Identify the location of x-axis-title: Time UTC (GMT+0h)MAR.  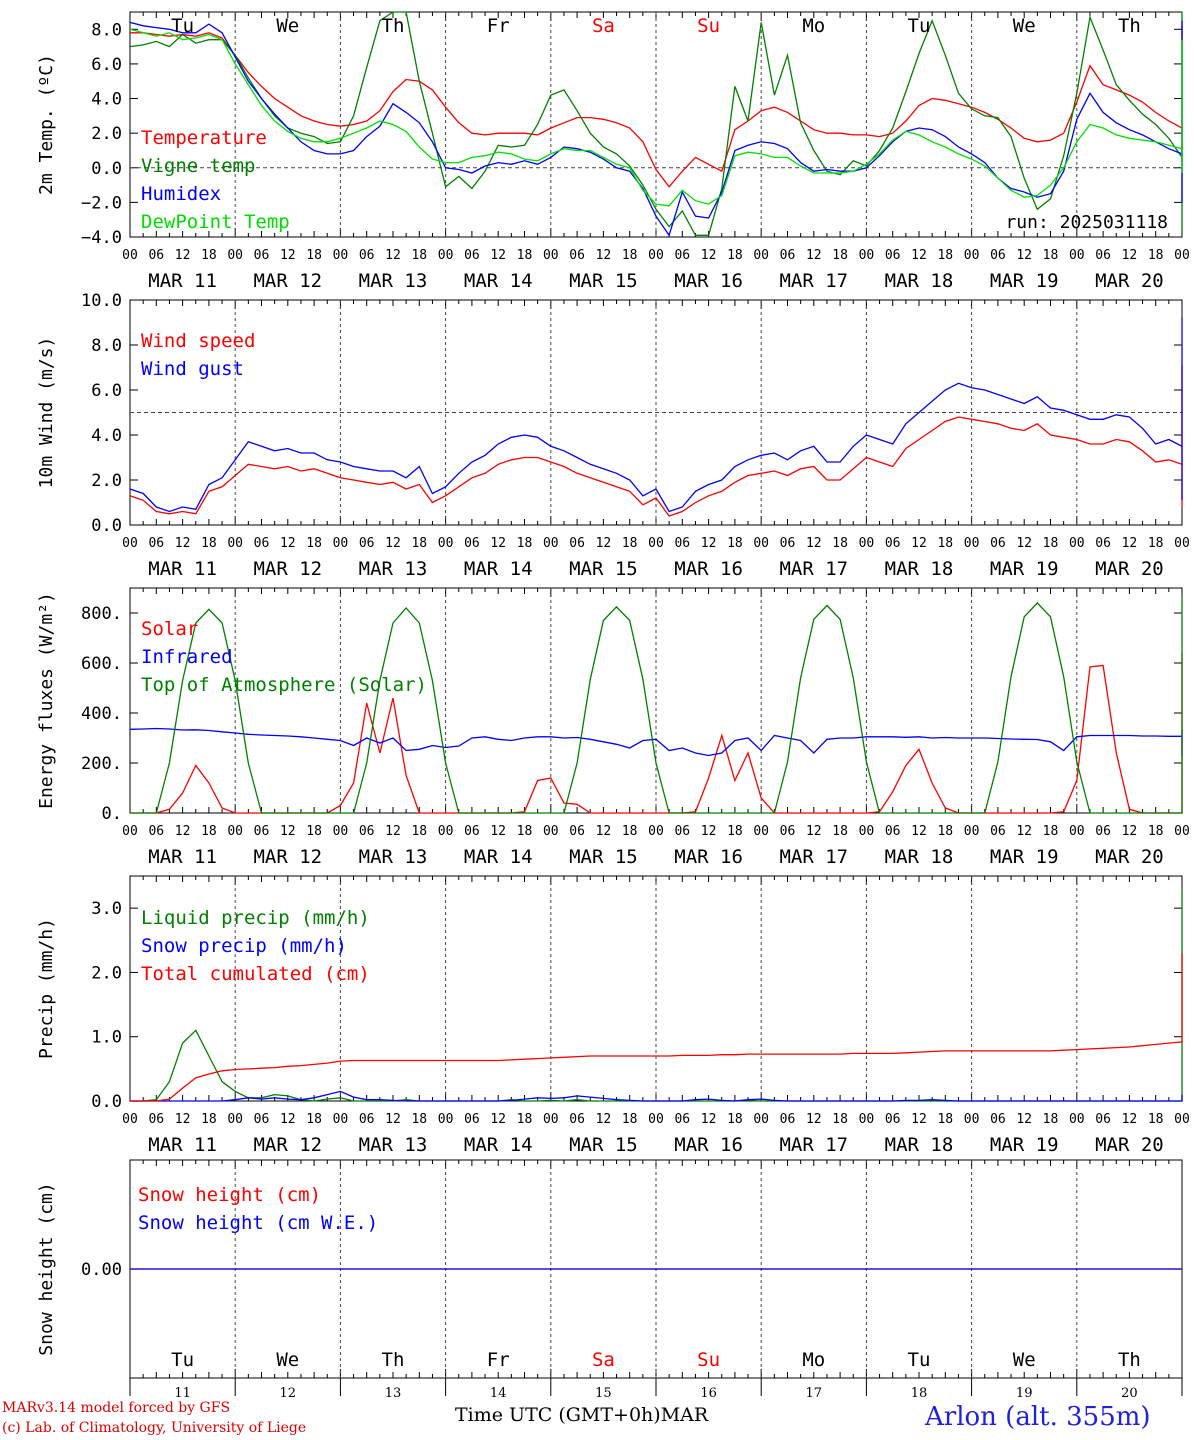
(582, 1415).